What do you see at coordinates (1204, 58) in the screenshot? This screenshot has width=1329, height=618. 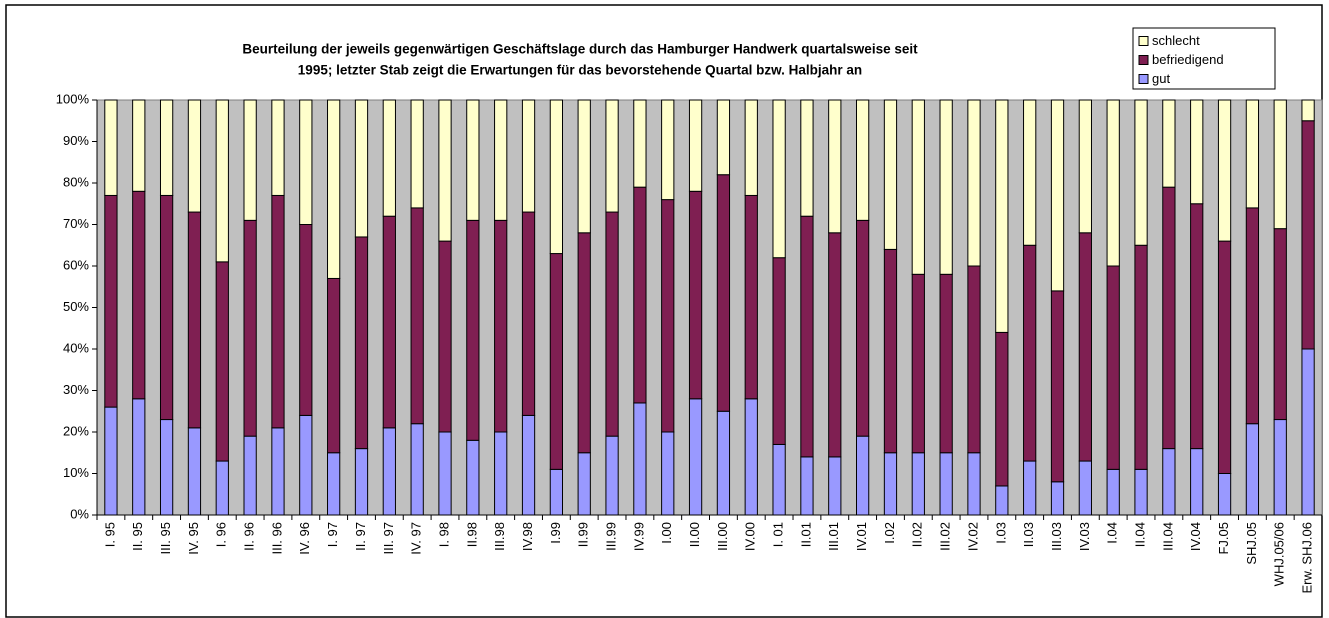 I see `legend-box` at bounding box center [1204, 58].